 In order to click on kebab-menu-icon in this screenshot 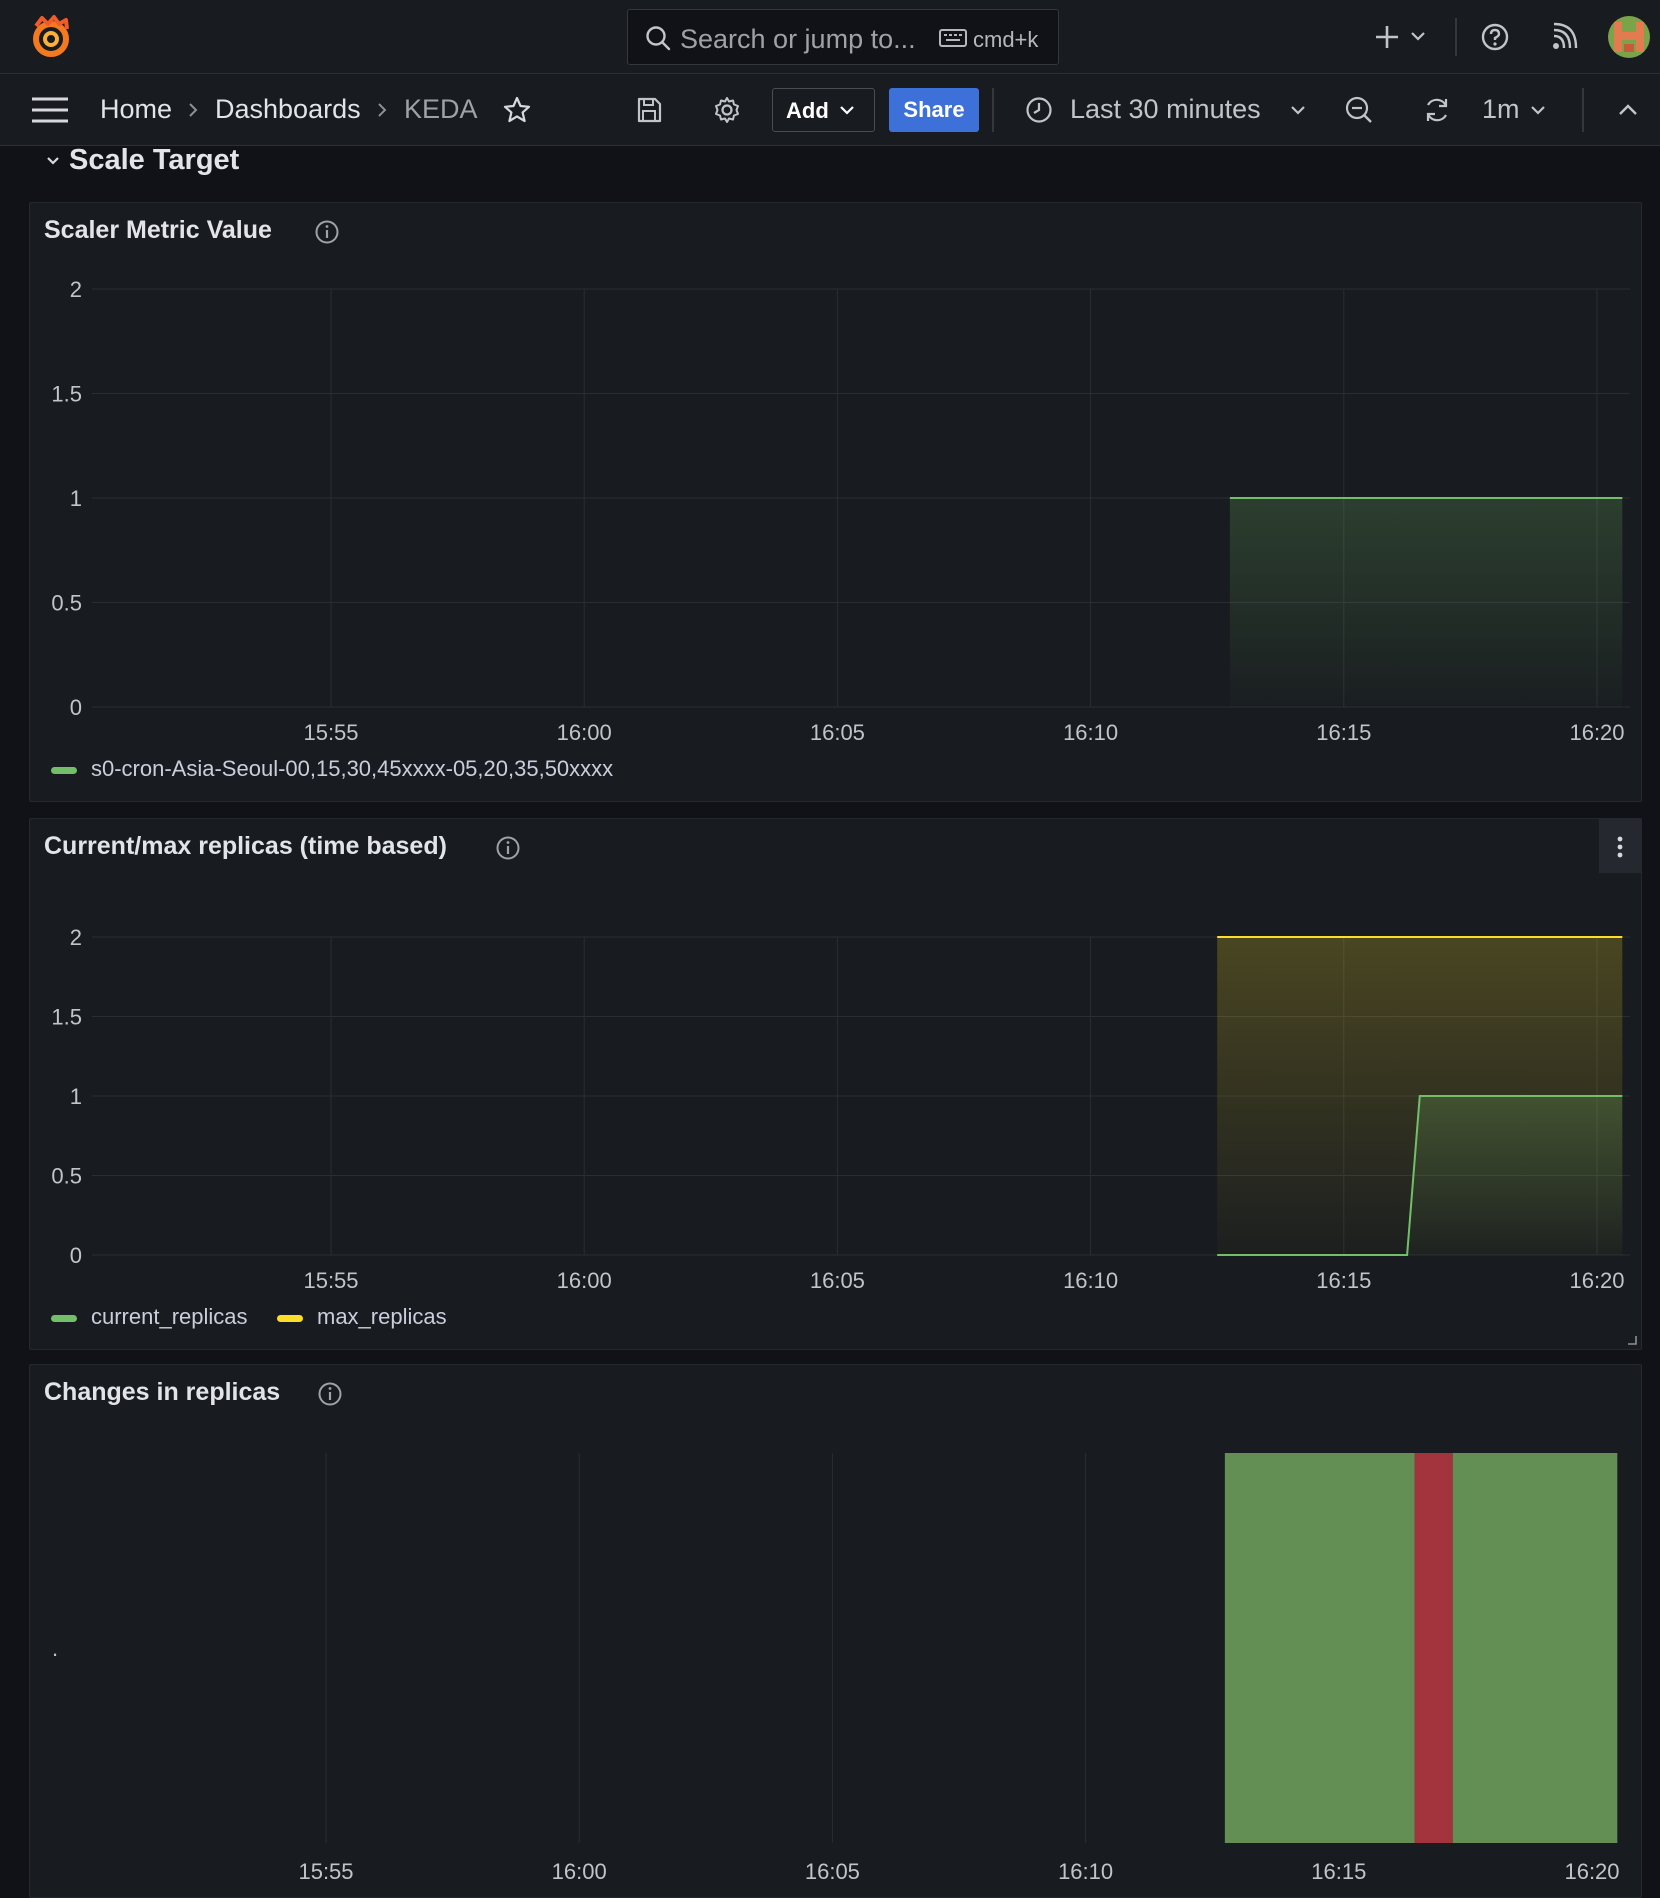, I will do `click(1620, 847)`.